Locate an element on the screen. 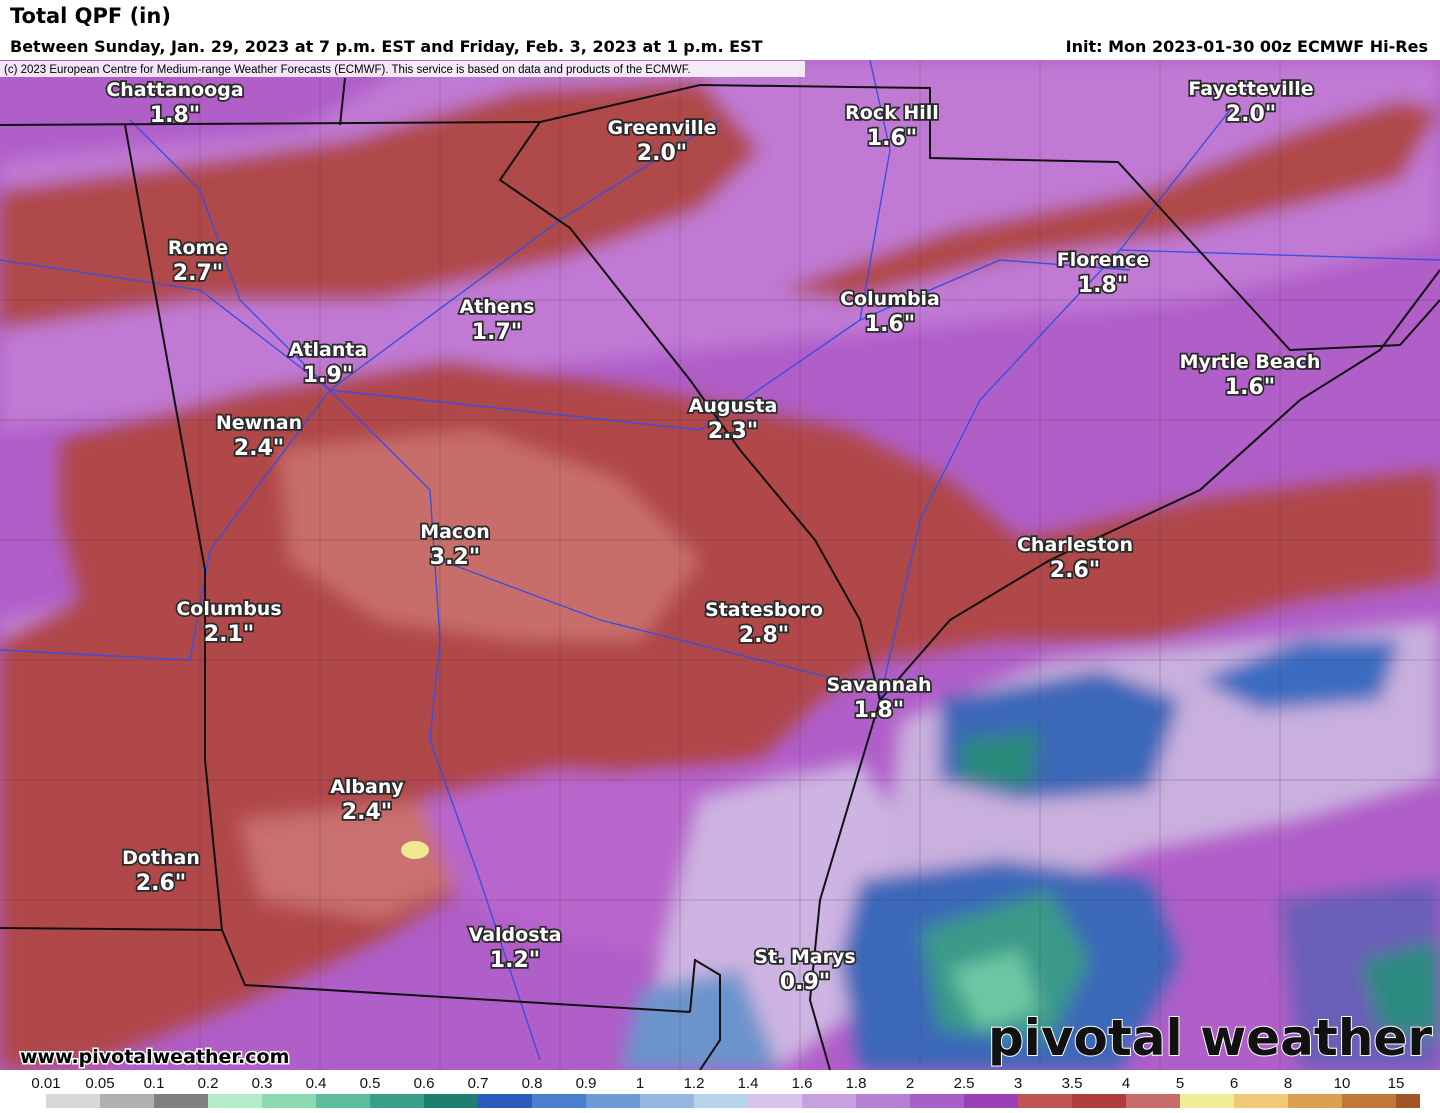  city-name: Augusta is located at coordinates (733, 406).